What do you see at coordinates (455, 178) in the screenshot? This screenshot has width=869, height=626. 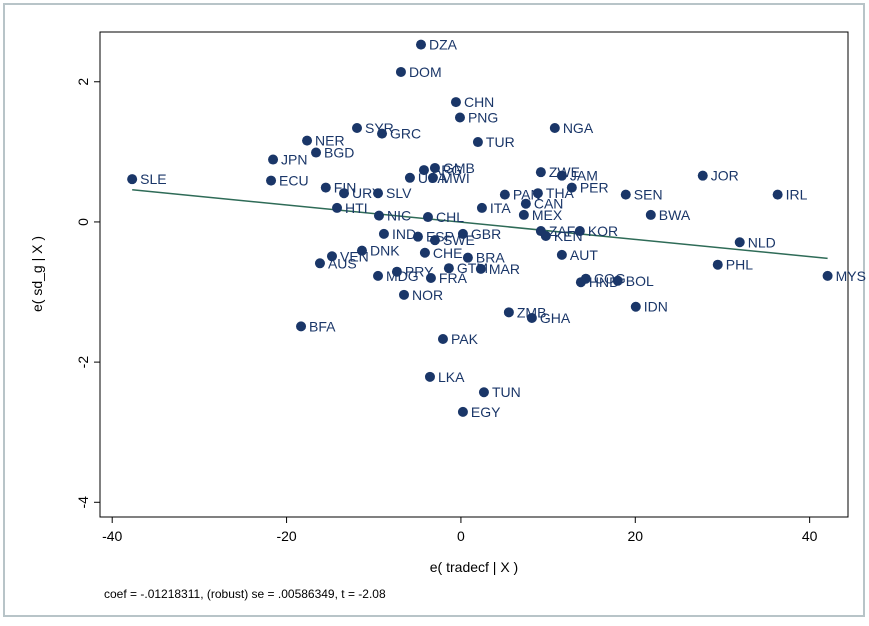 I see `point-label: MWI` at bounding box center [455, 178].